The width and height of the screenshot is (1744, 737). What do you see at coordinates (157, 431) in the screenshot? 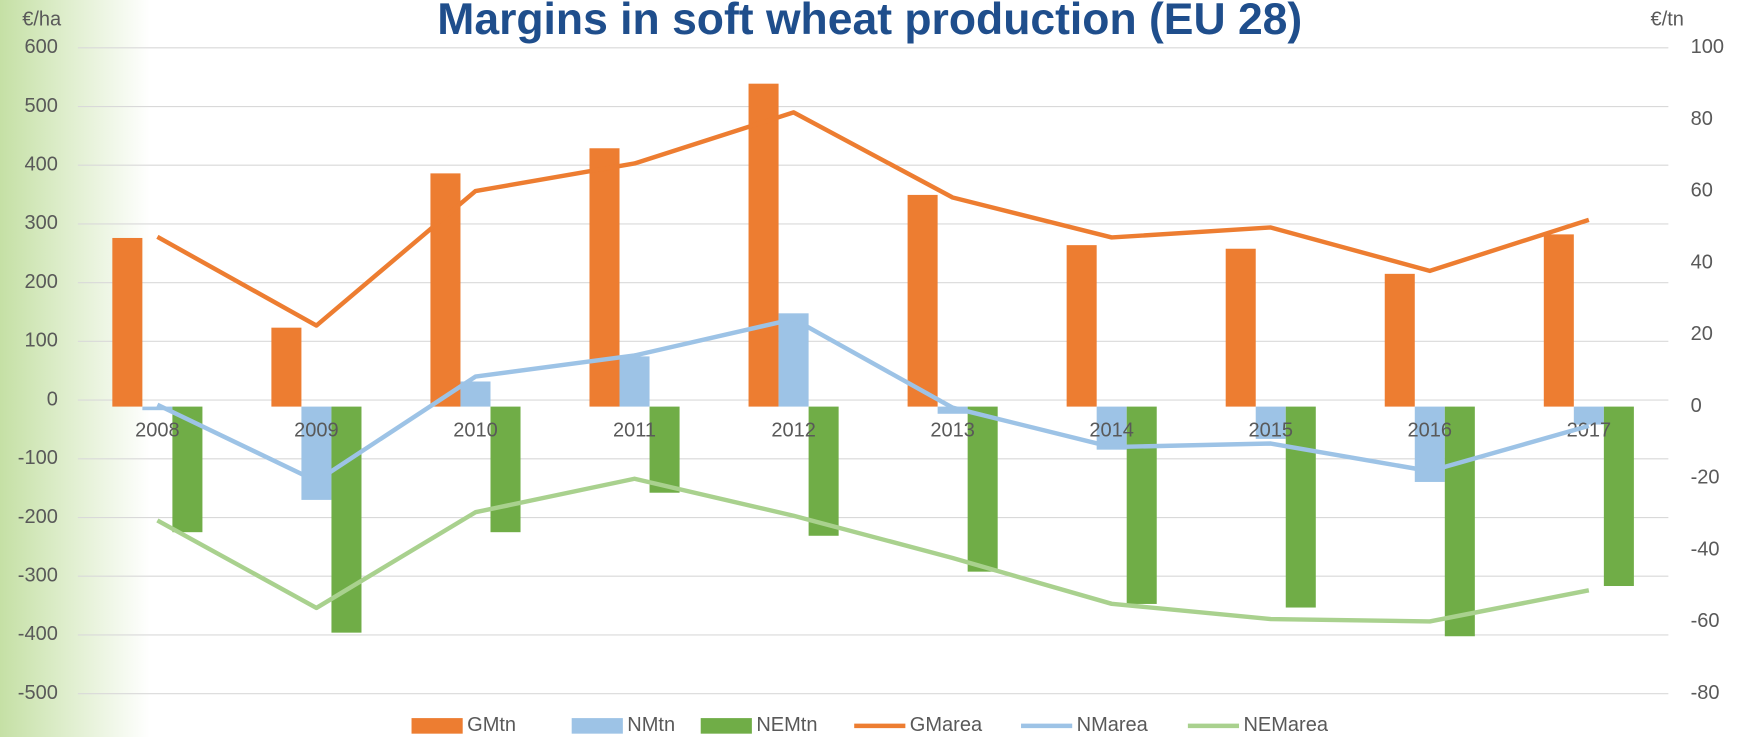
I see `x-tick-label: 2008` at bounding box center [157, 431].